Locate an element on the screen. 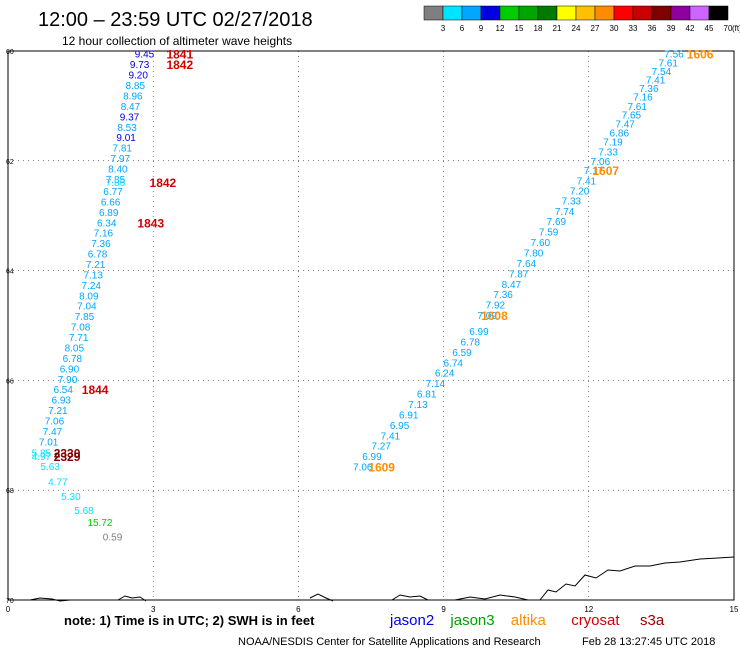  scale-tick-label: 27 is located at coordinates (595, 28).